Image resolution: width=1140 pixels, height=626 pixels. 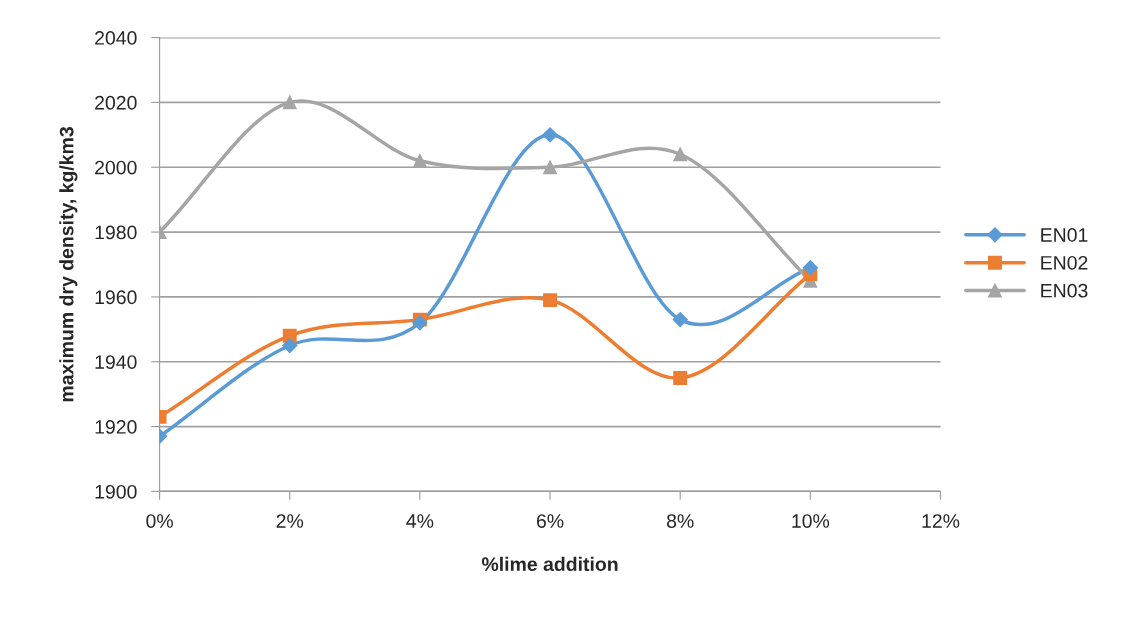 I want to click on x-tick-label: 0%, so click(x=159, y=521).